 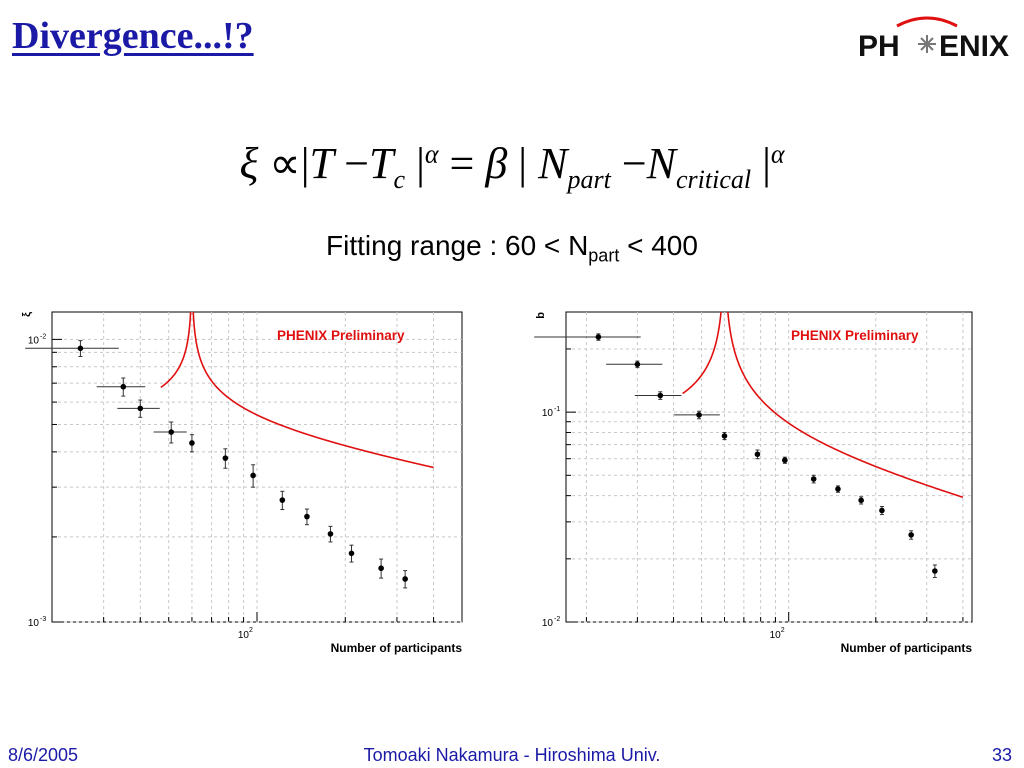 What do you see at coordinates (927, 34) in the screenshot?
I see `phoenix-star-icon` at bounding box center [927, 34].